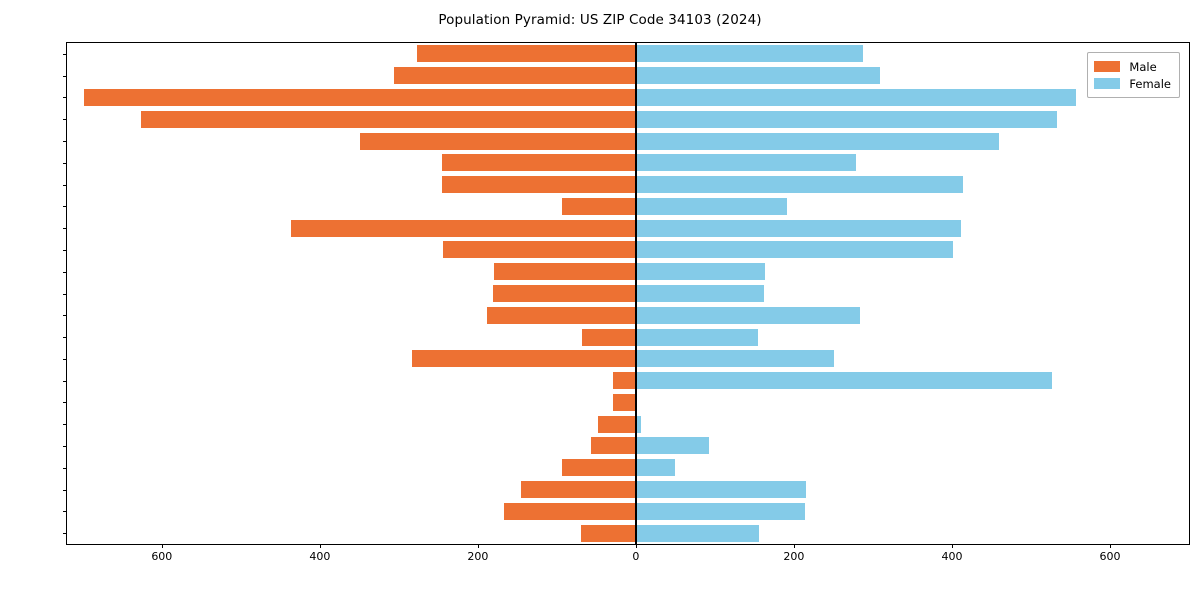 Image resolution: width=1200 pixels, height=600 pixels. What do you see at coordinates (636, 556) in the screenshot?
I see `x-tick-label: 0` at bounding box center [636, 556].